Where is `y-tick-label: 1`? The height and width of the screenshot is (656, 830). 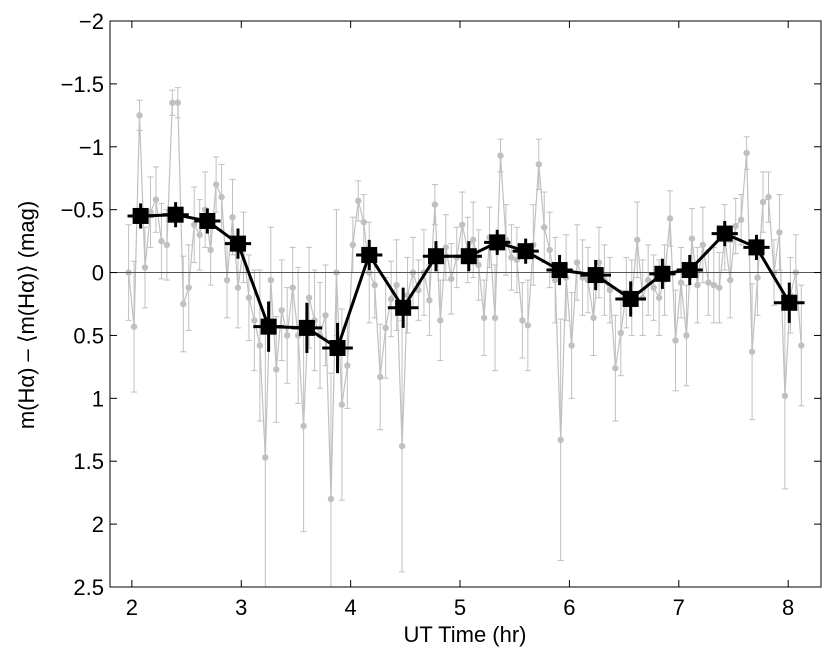 y-tick-label: 1 is located at coordinates (98, 398).